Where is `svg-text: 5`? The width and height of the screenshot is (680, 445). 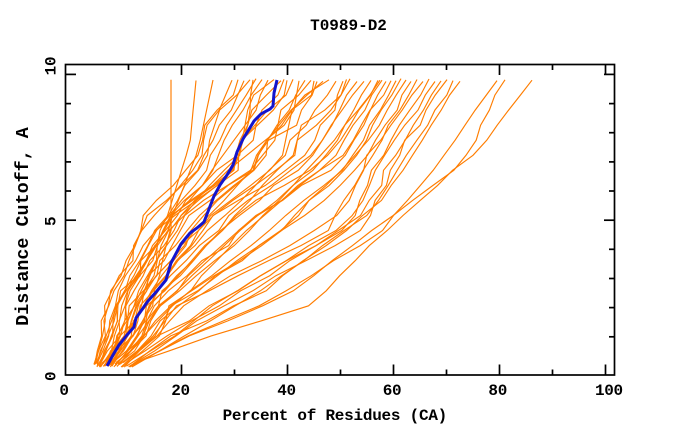 svg-text: 5 is located at coordinates (52, 221).